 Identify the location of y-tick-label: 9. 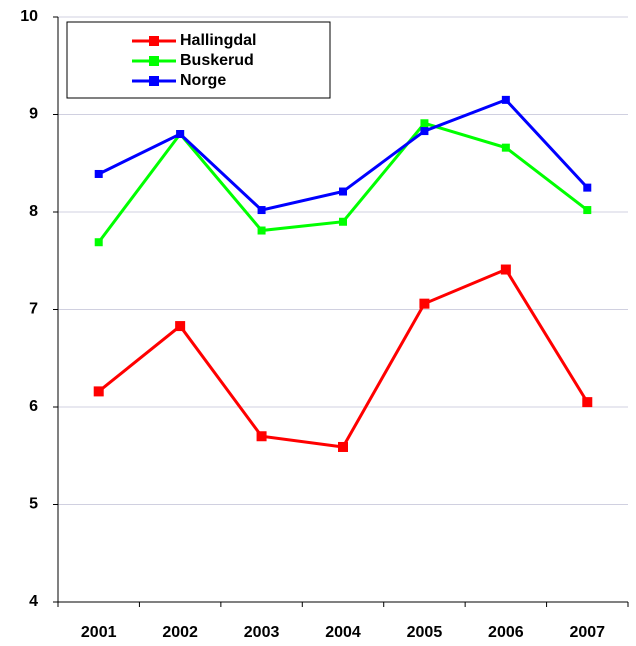
(33, 114).